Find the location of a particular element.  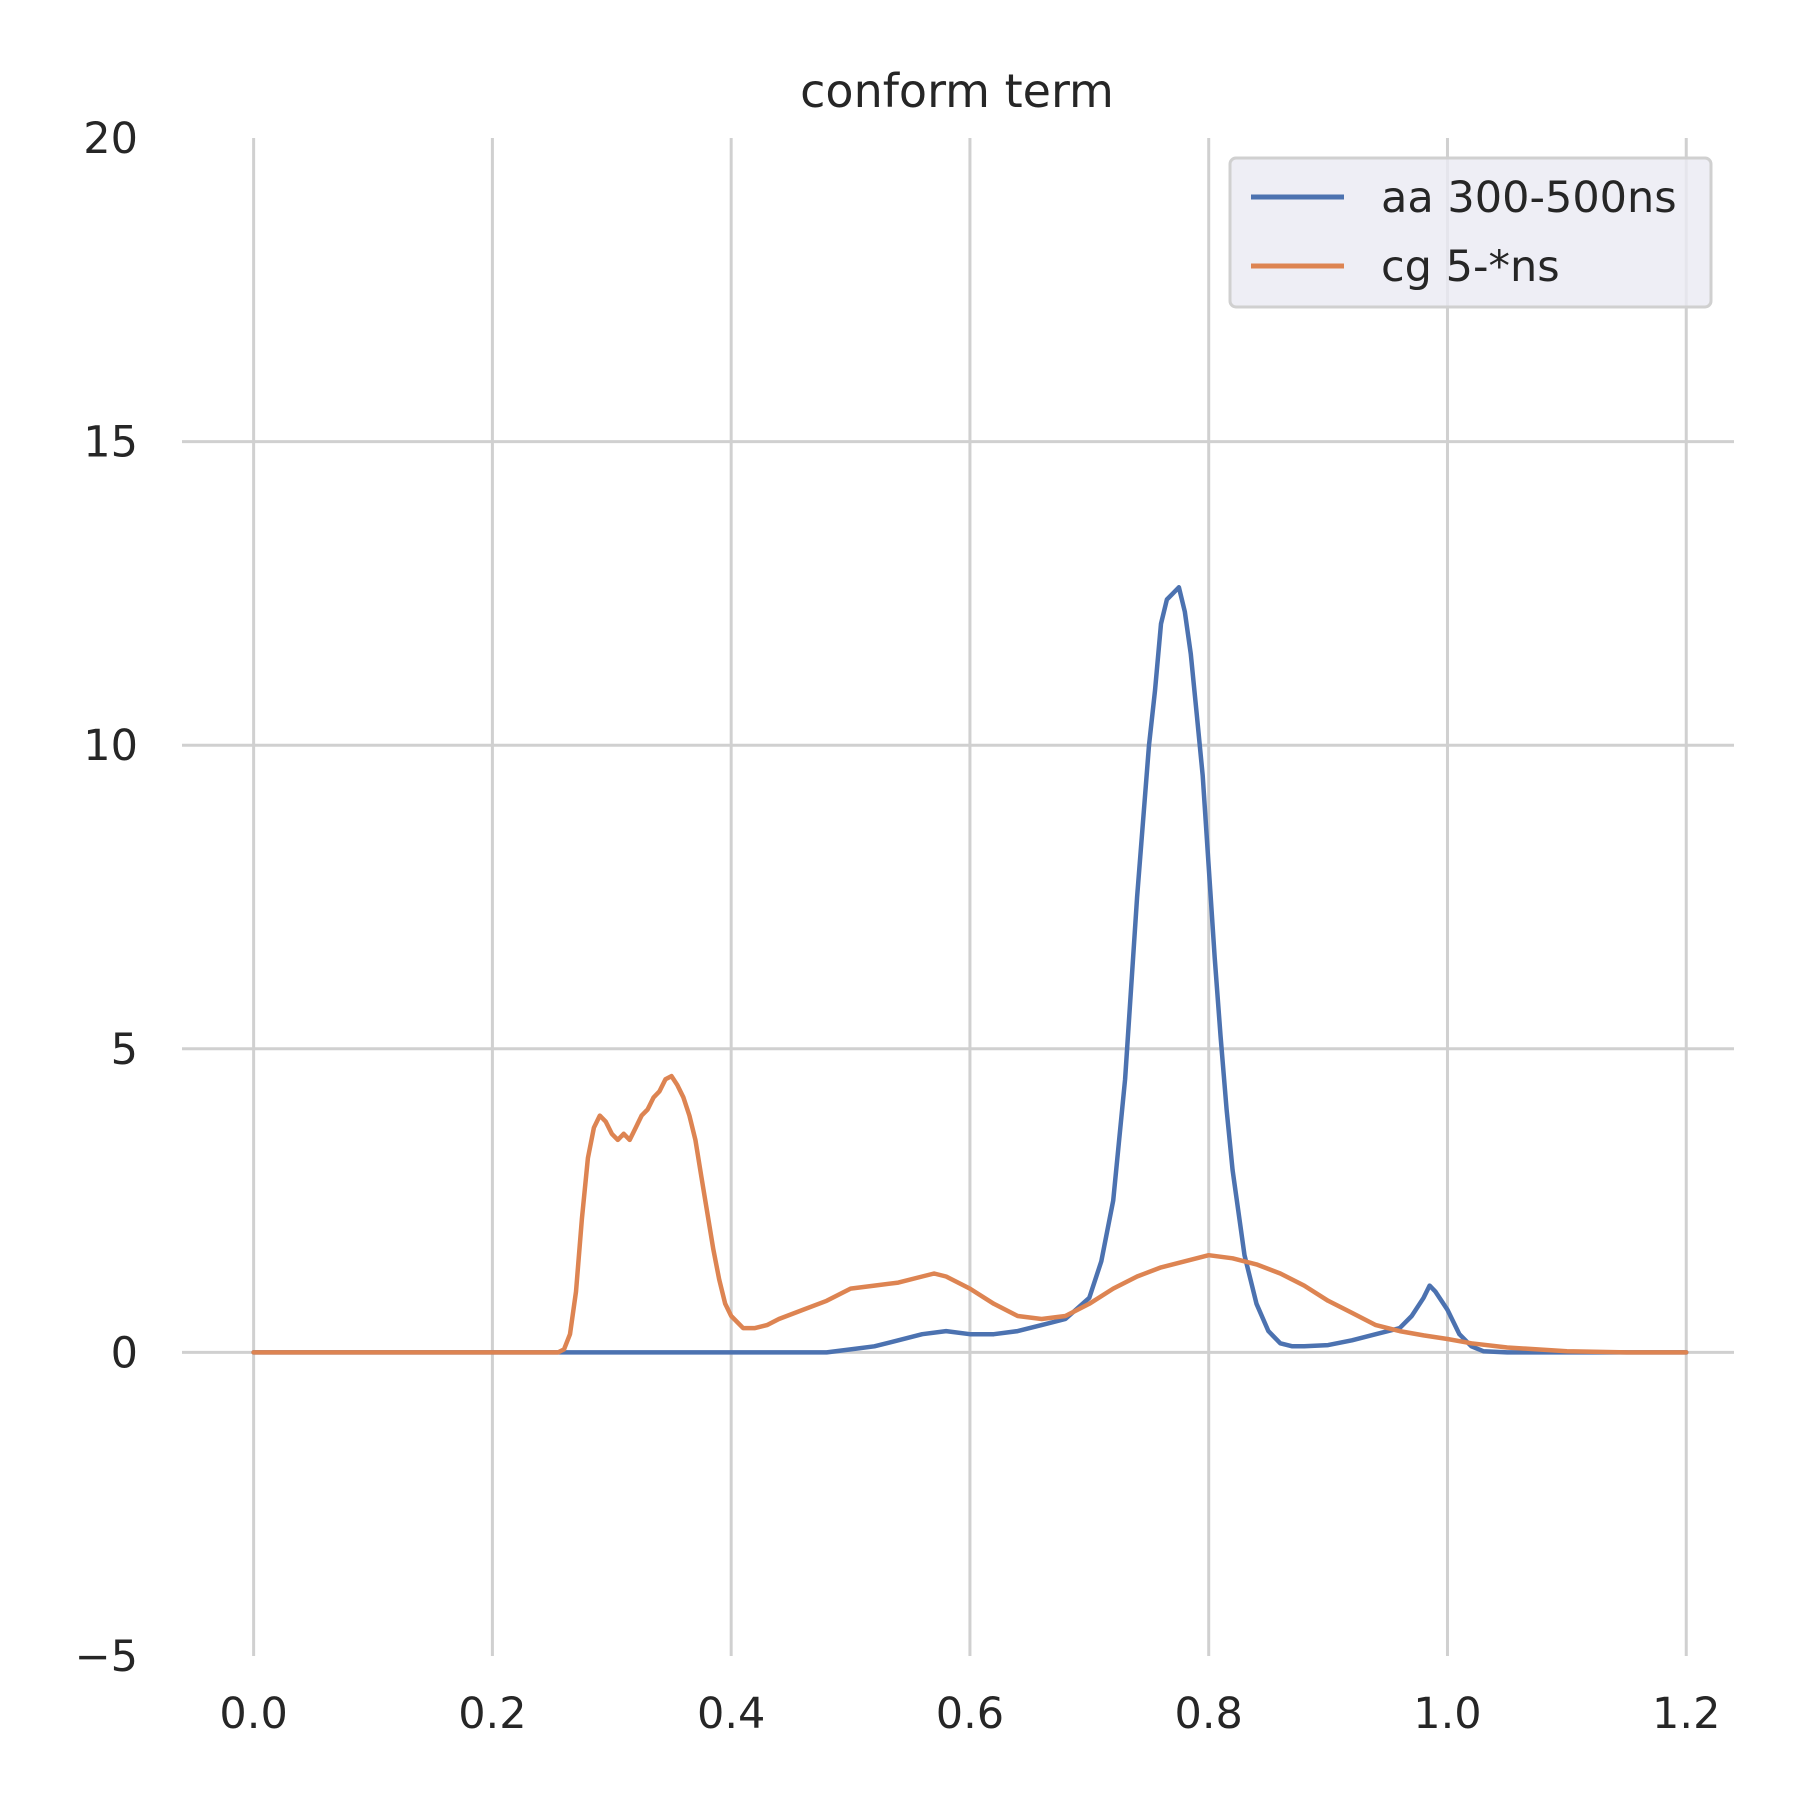

x-tick-label: 0.6 is located at coordinates (970, 1714).